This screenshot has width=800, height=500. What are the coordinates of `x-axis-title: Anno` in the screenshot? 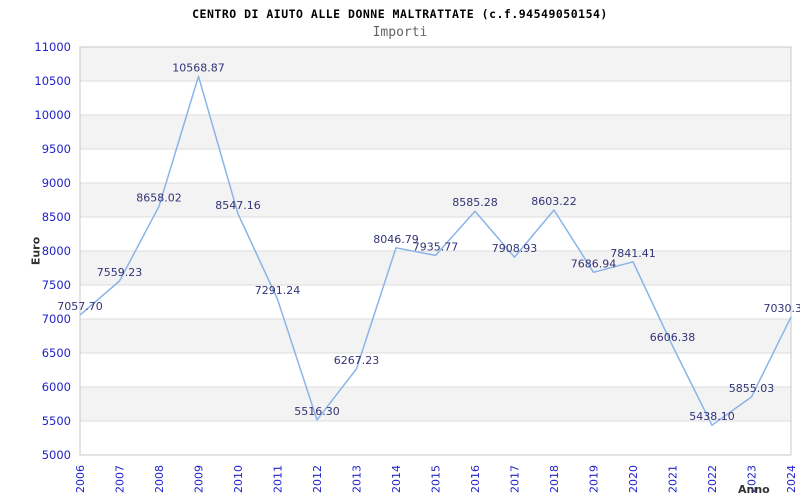 It's located at (754, 489).